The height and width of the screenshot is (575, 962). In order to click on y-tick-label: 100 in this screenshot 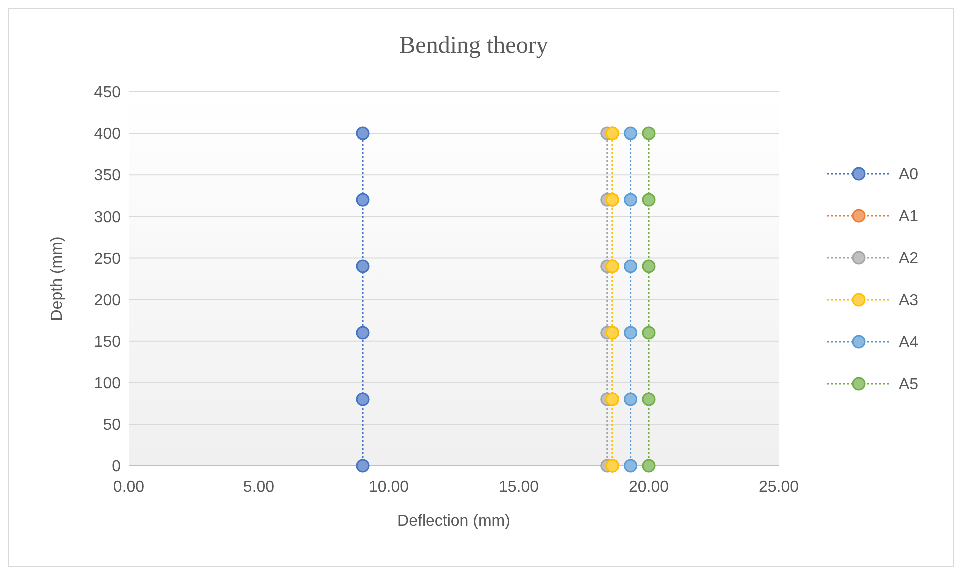, I will do `click(108, 383)`.